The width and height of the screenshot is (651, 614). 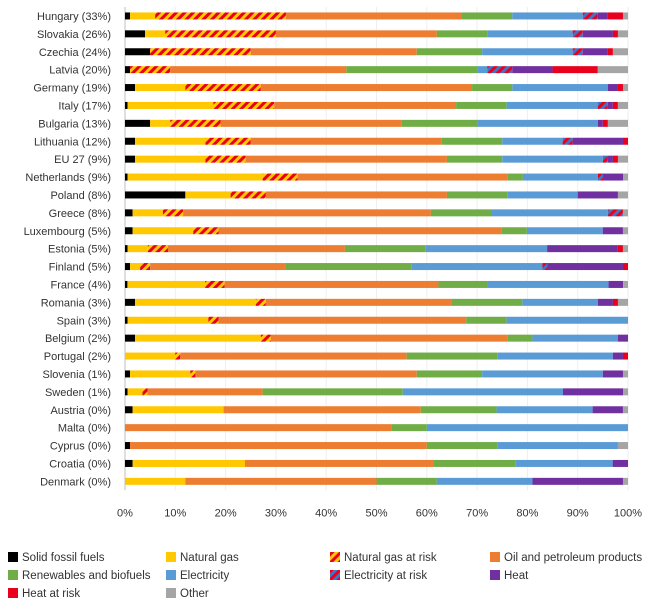 What do you see at coordinates (376, 513) in the screenshot?
I see `x-tick-label: 50%` at bounding box center [376, 513].